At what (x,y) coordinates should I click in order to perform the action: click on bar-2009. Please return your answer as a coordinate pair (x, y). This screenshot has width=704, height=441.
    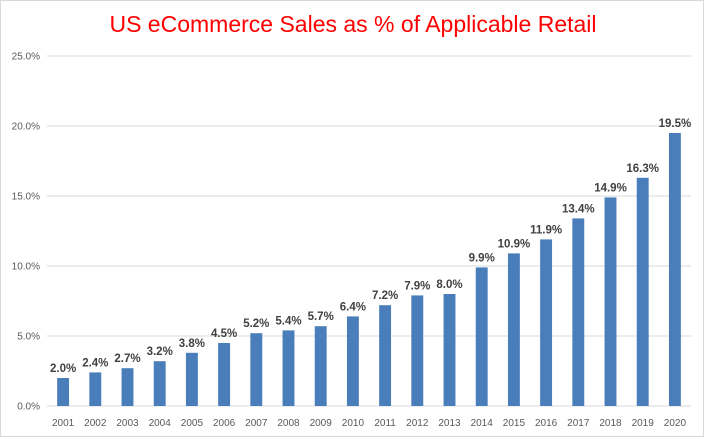
    Looking at the image, I should click on (320, 366).